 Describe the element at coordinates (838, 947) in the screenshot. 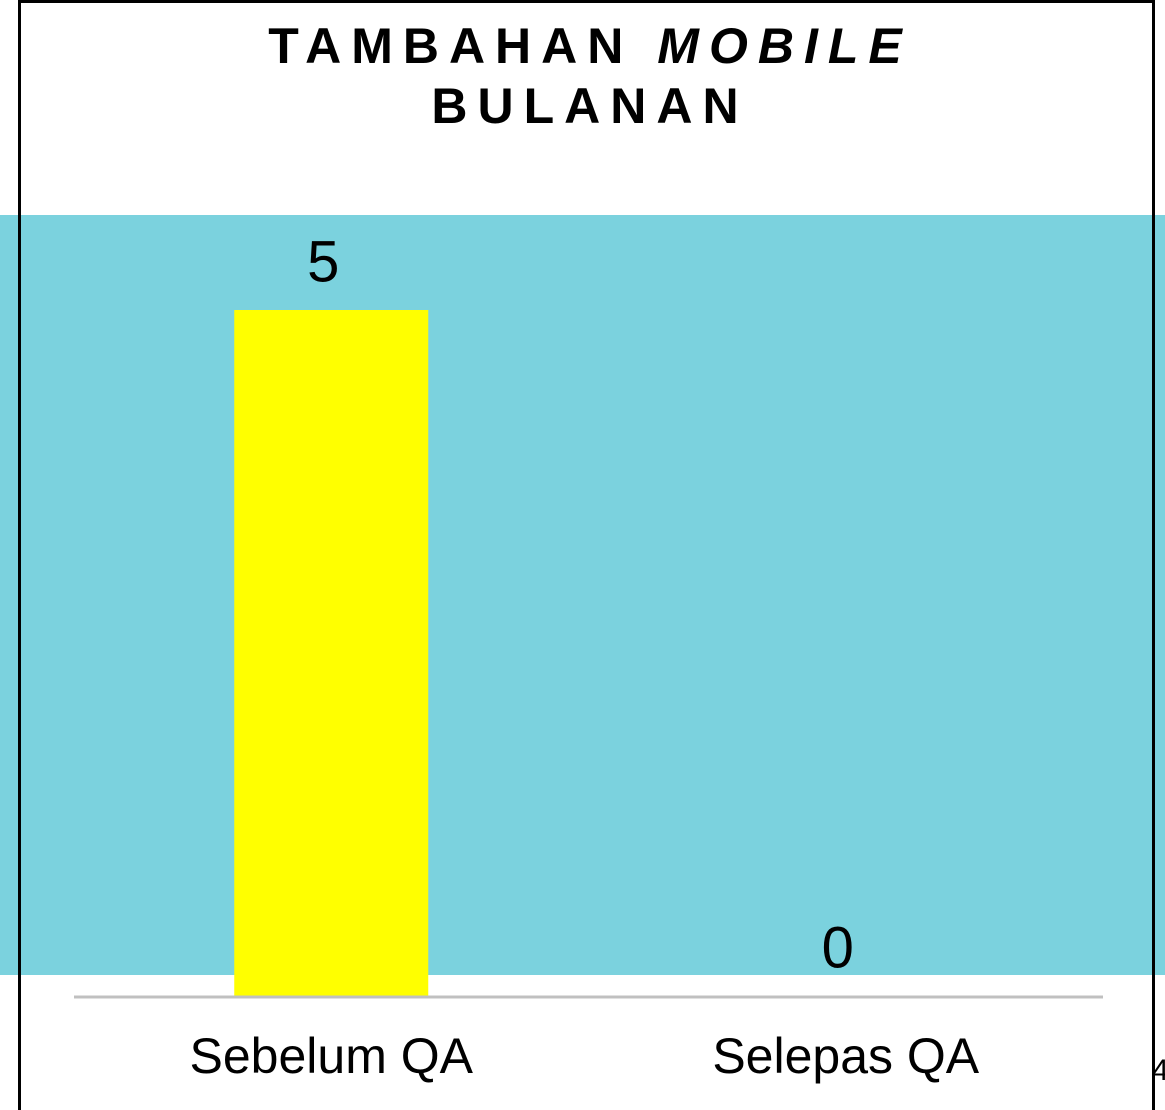

I see `value-label: 0` at that location.